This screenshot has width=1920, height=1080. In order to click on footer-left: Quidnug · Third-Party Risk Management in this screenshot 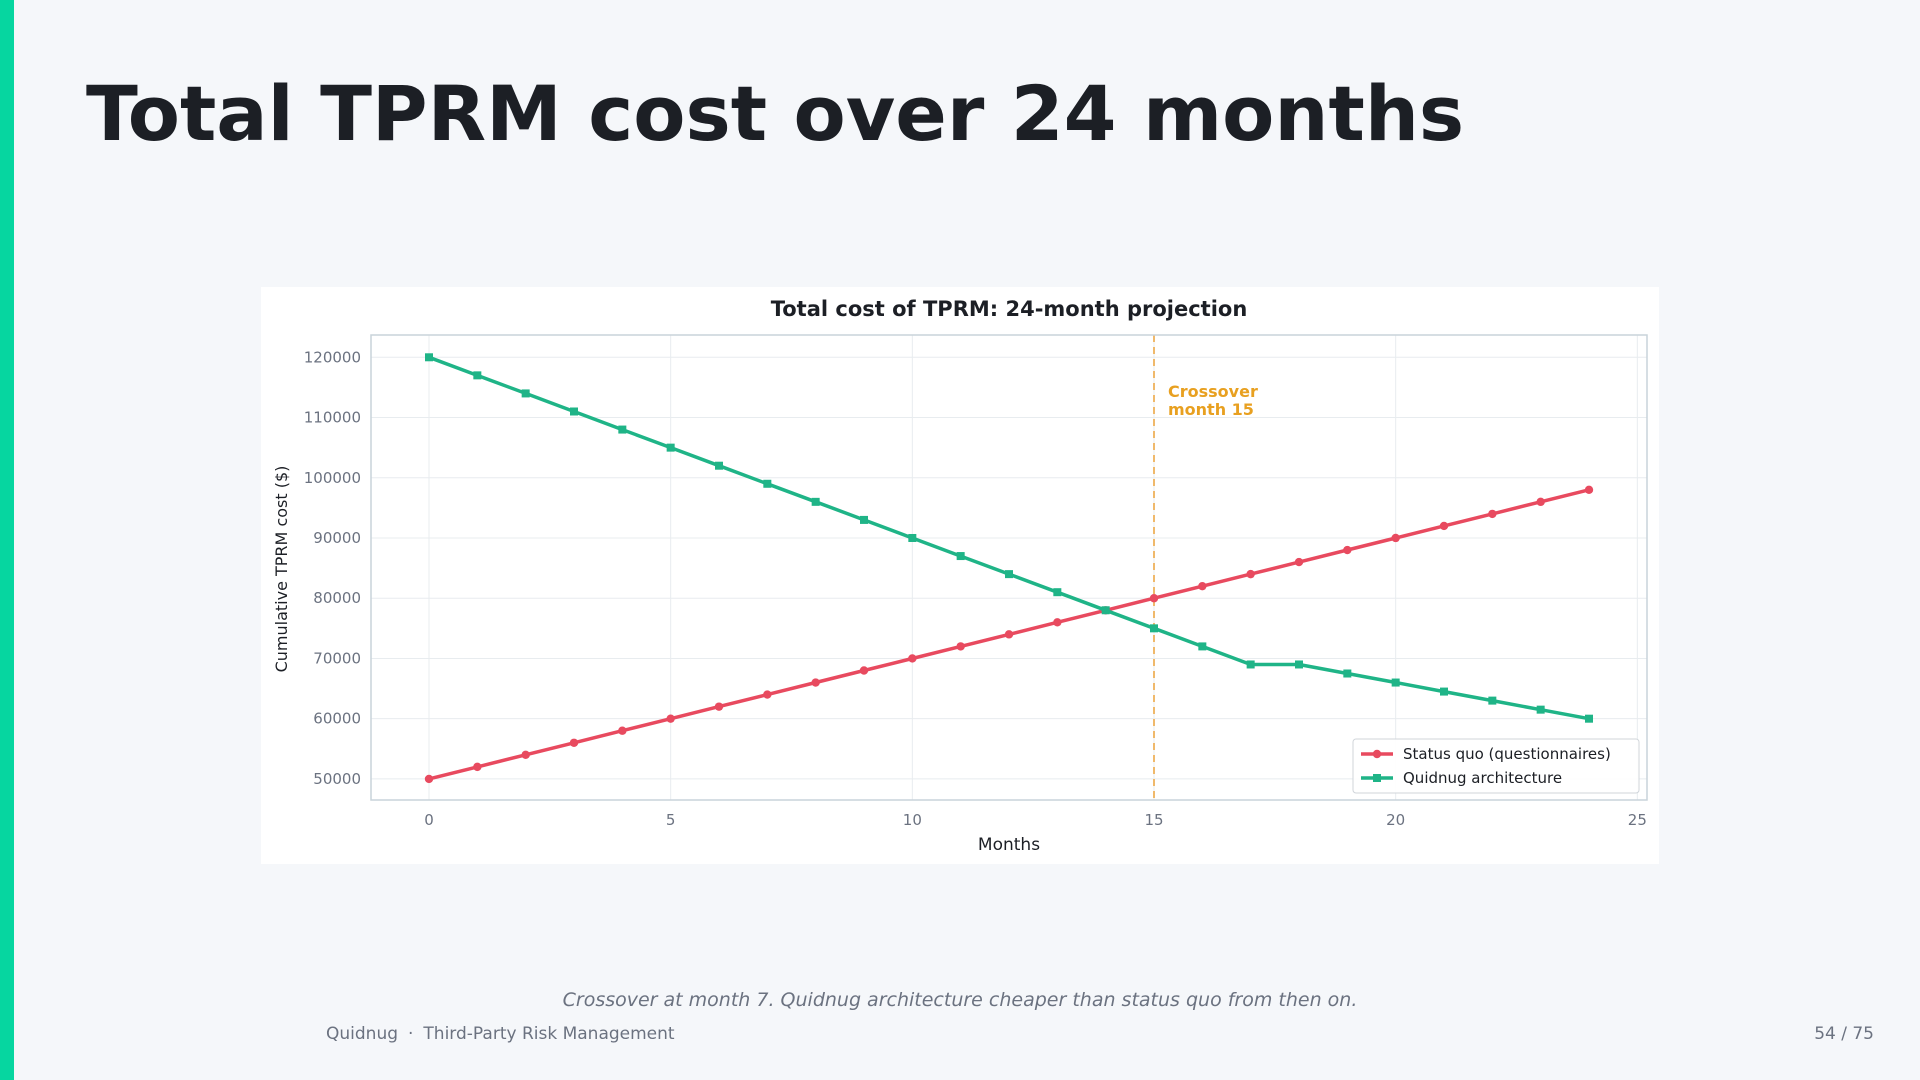, I will do `click(500, 1034)`.